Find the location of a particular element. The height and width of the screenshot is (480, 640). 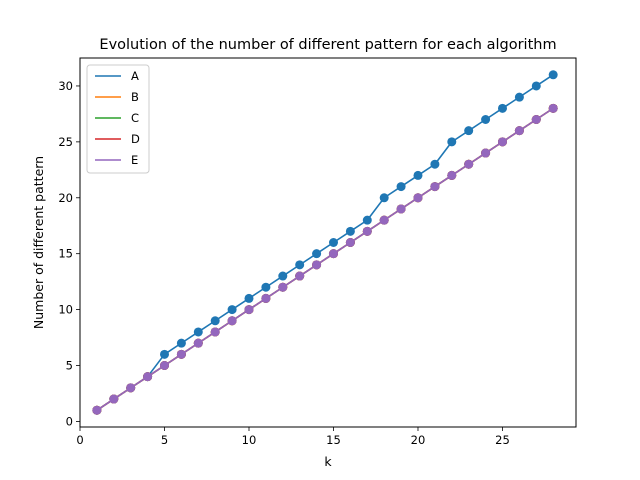

legend-label-D: D is located at coordinates (135, 139).